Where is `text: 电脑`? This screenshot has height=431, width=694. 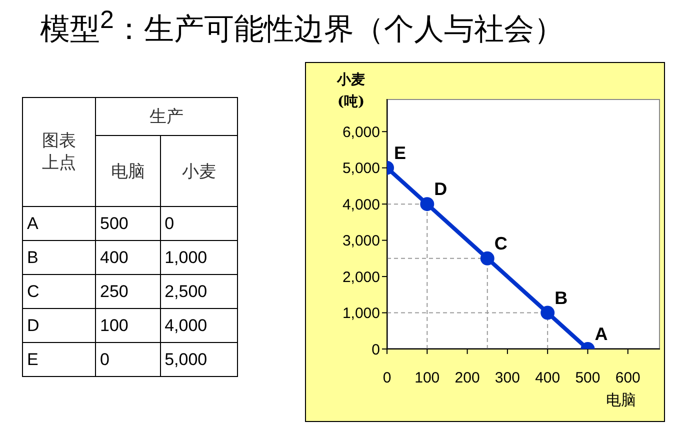
text: 电脑 is located at coordinates (128, 171).